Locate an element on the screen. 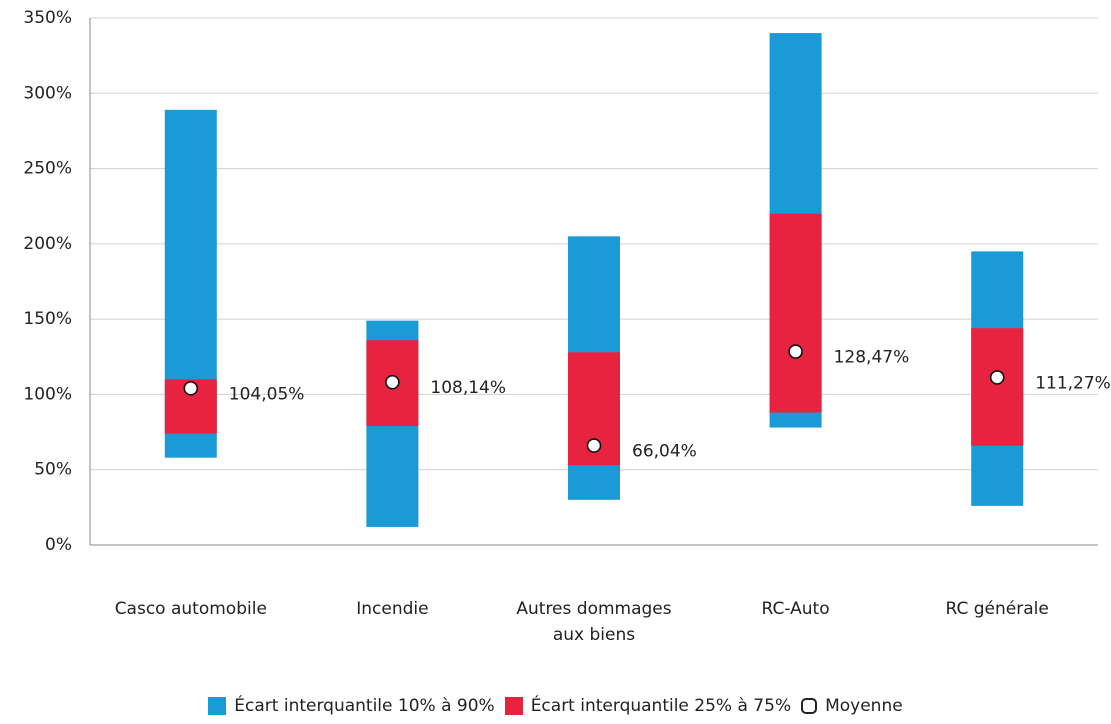  legend-item: Moyenne is located at coordinates (852, 706).